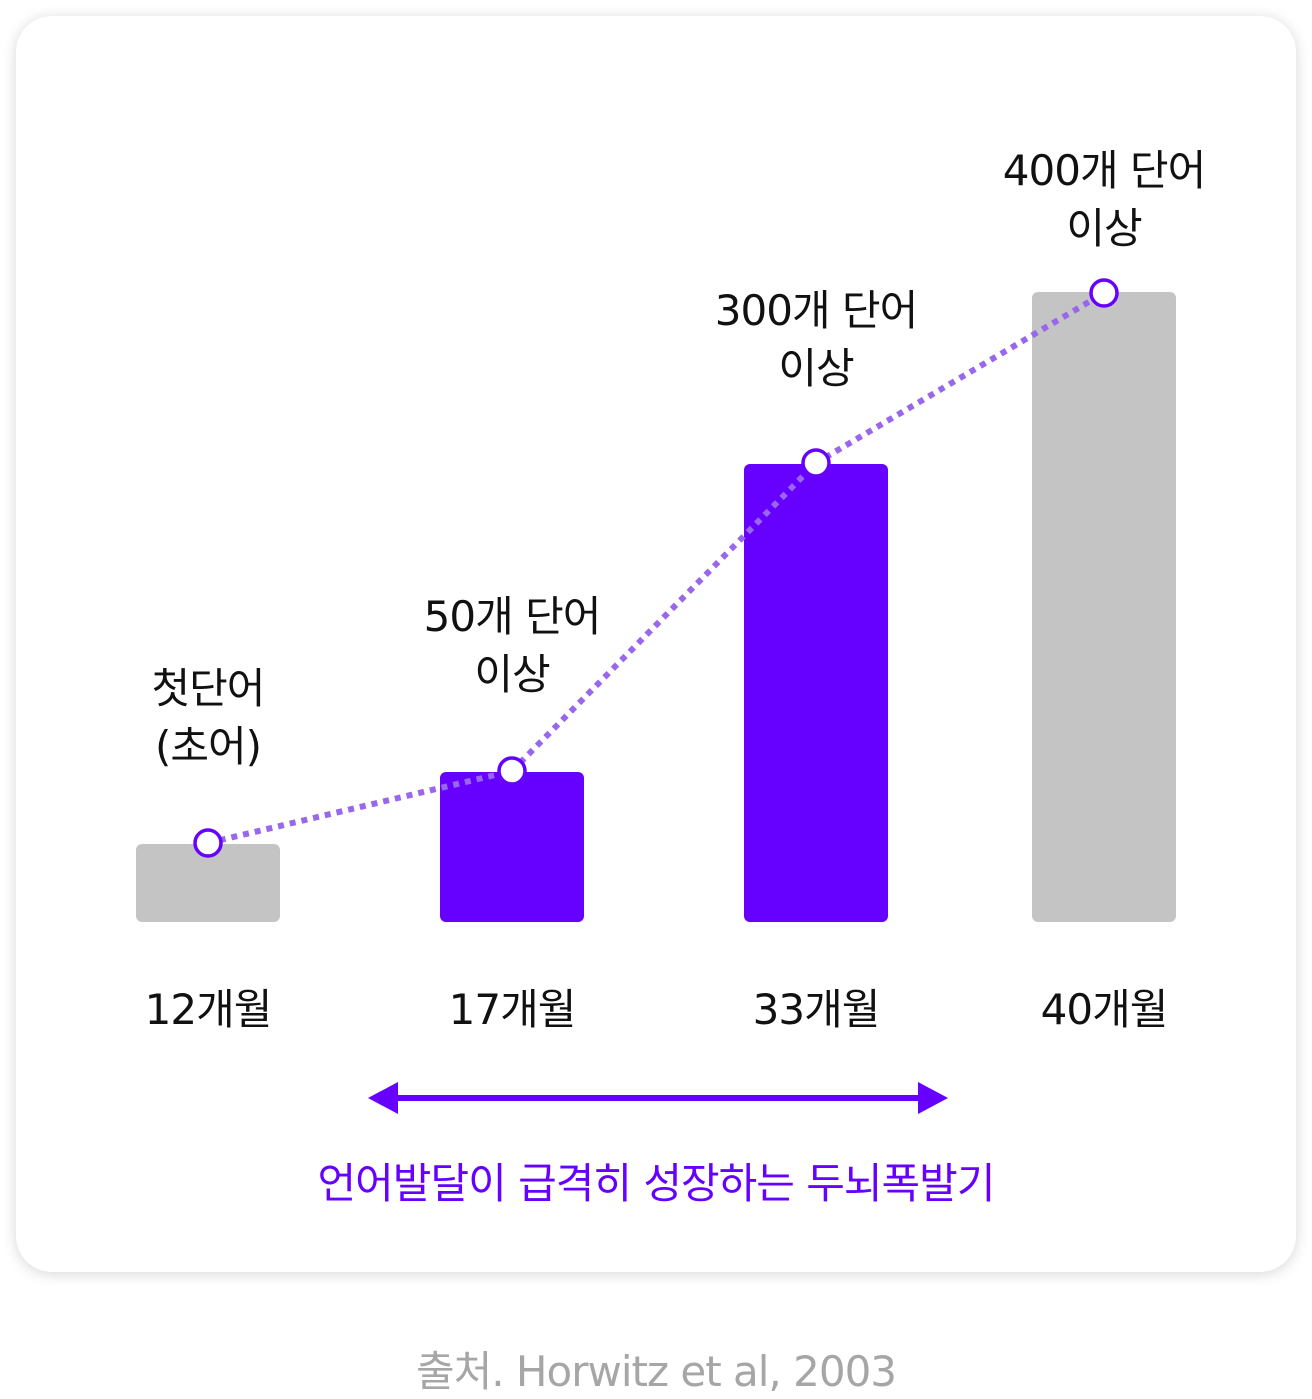 This screenshot has width=1312, height=1399. What do you see at coordinates (656, 1371) in the screenshot?
I see `source-caption: 출처. Horwitz et al, 2003` at bounding box center [656, 1371].